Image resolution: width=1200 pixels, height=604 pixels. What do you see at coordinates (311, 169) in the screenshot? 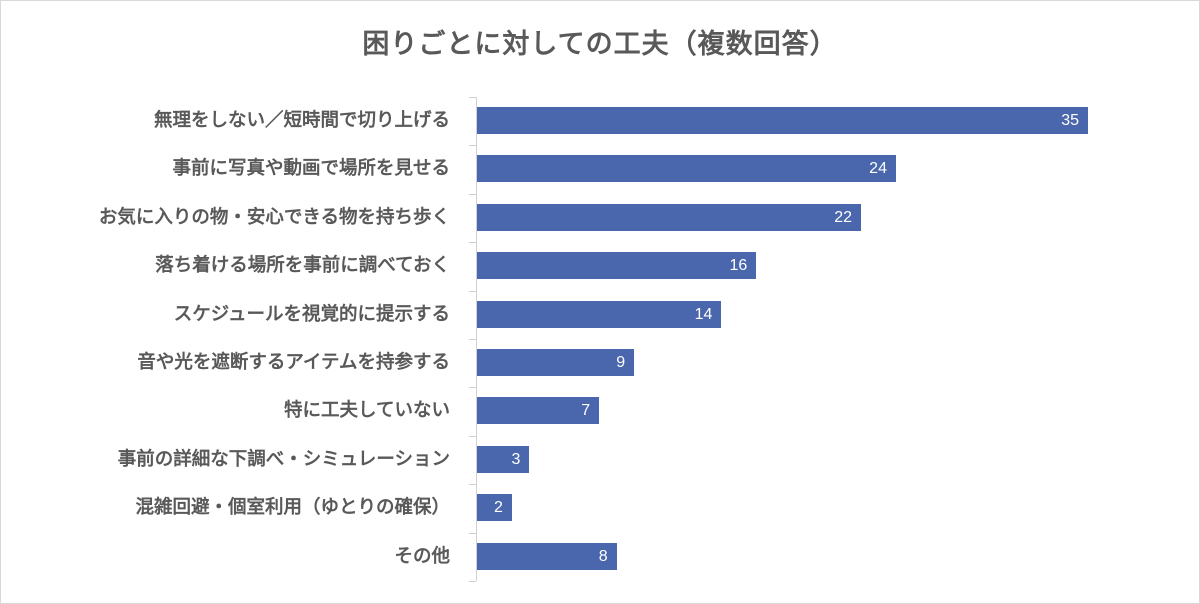
I see `category-label: 事前に写真や動画で場所を見せる` at bounding box center [311, 169].